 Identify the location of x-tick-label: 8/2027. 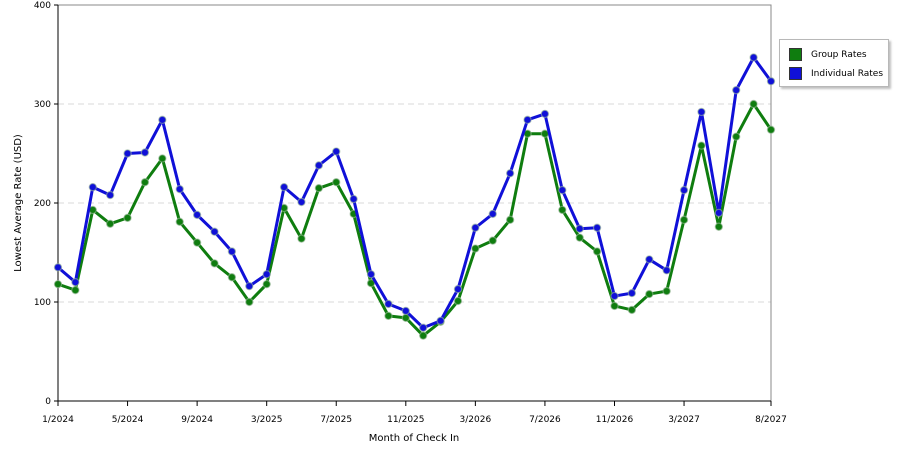
(771, 420).